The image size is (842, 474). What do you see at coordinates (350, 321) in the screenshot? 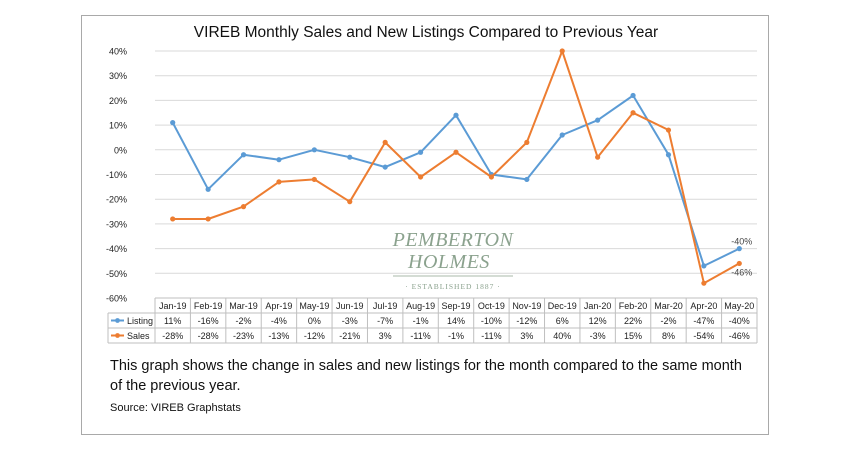
I see `table-cell-listing: -3%` at bounding box center [350, 321].